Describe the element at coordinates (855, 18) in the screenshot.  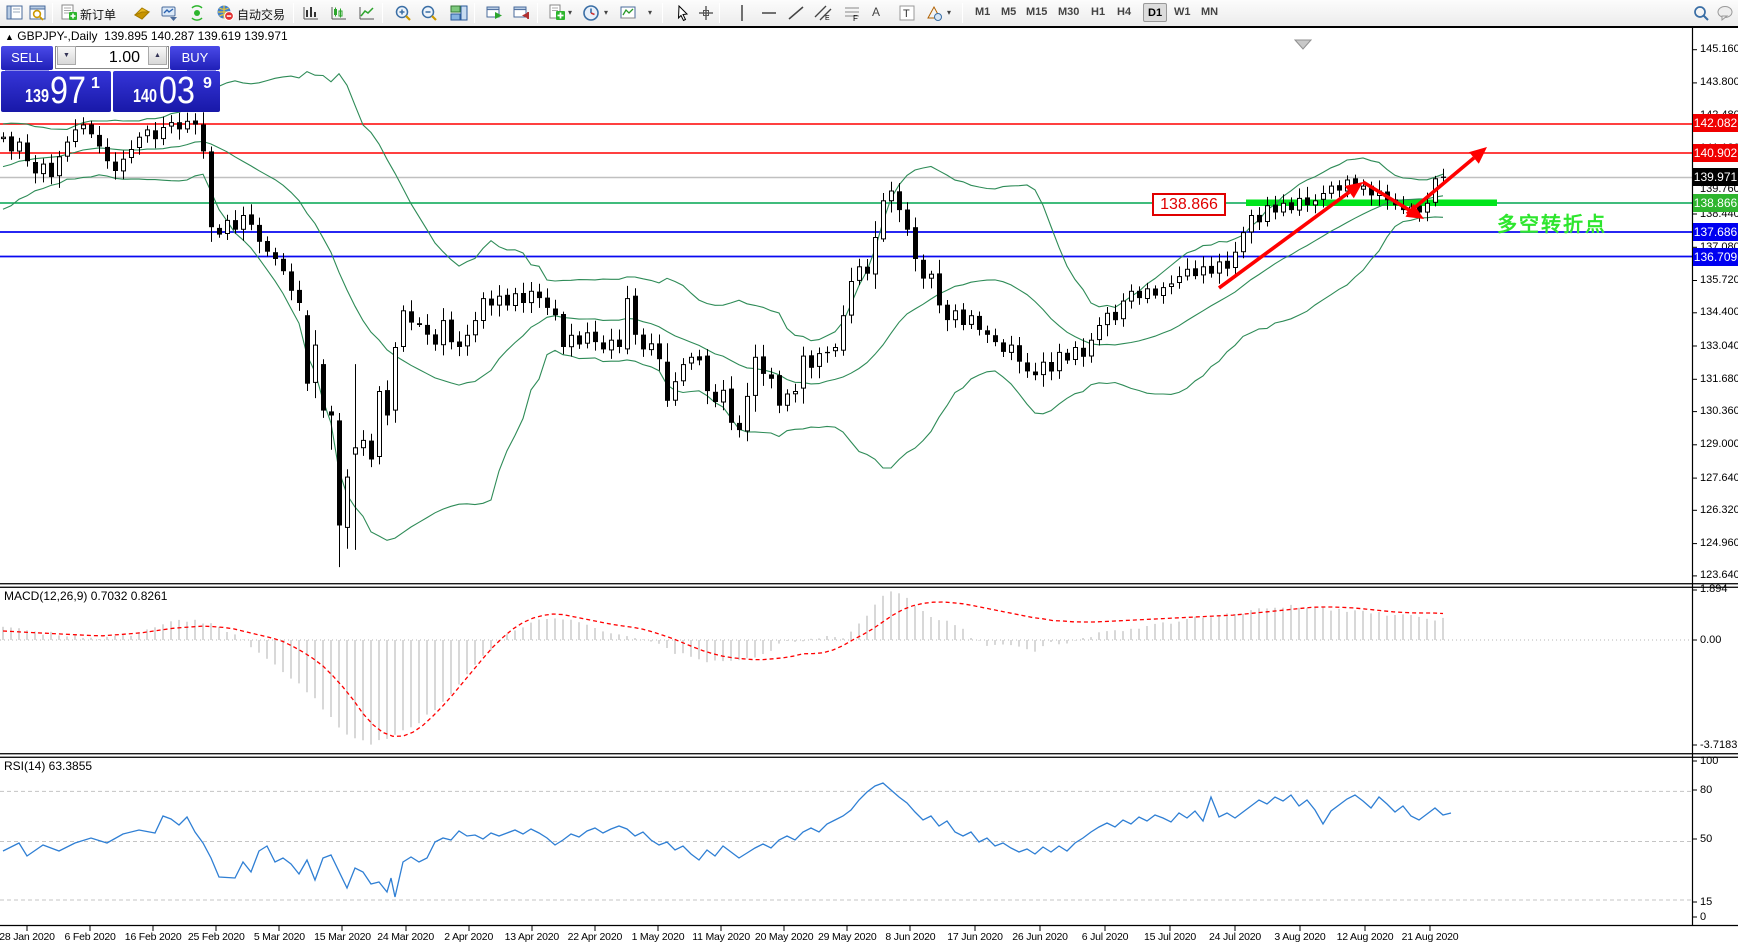
I see `svg-text: F` at that location.